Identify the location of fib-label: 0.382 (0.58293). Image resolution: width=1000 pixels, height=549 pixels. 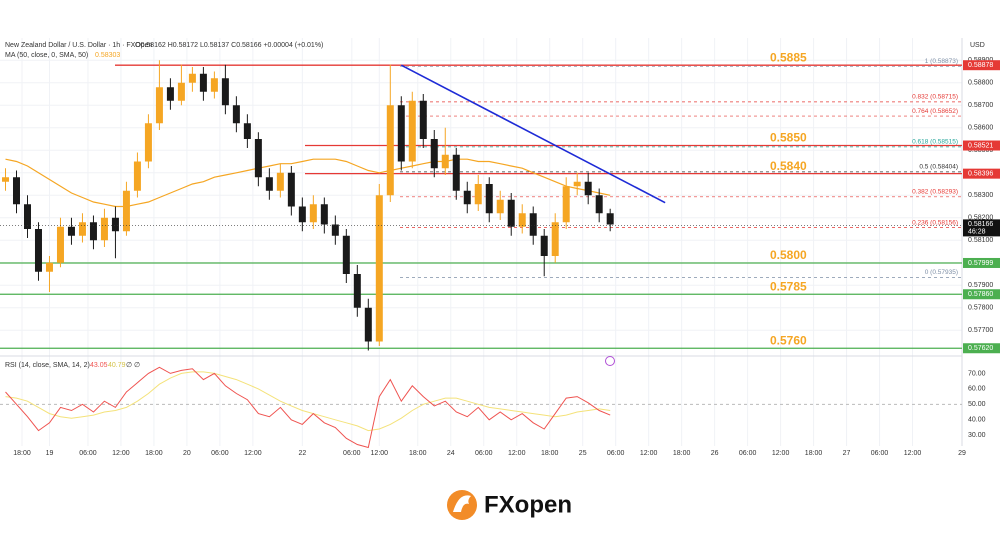
(935, 192).